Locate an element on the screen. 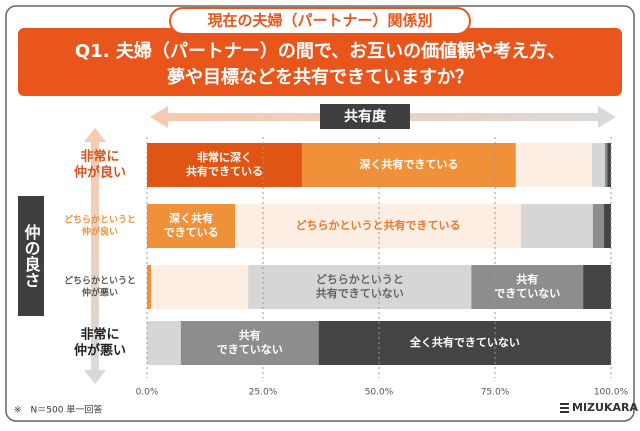 The image size is (640, 431). segment-label: 深く共有できている is located at coordinates (408, 164).